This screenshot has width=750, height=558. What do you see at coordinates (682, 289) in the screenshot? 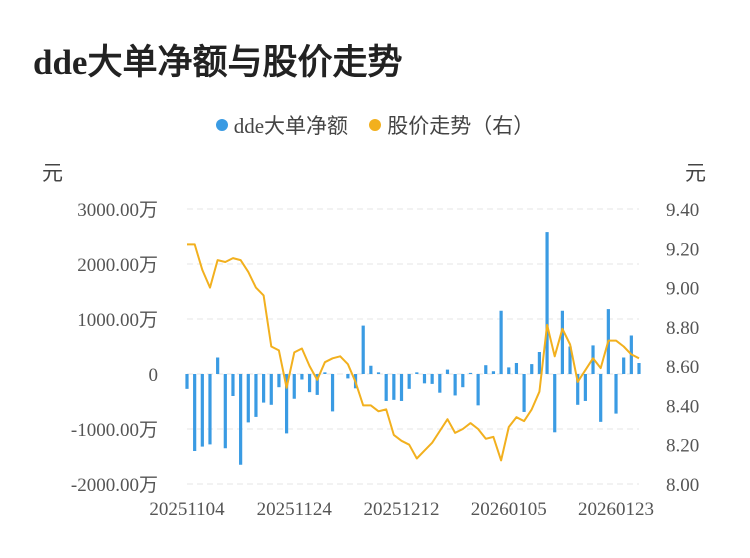
I see `right-tick-label: 9.00` at bounding box center [682, 289].